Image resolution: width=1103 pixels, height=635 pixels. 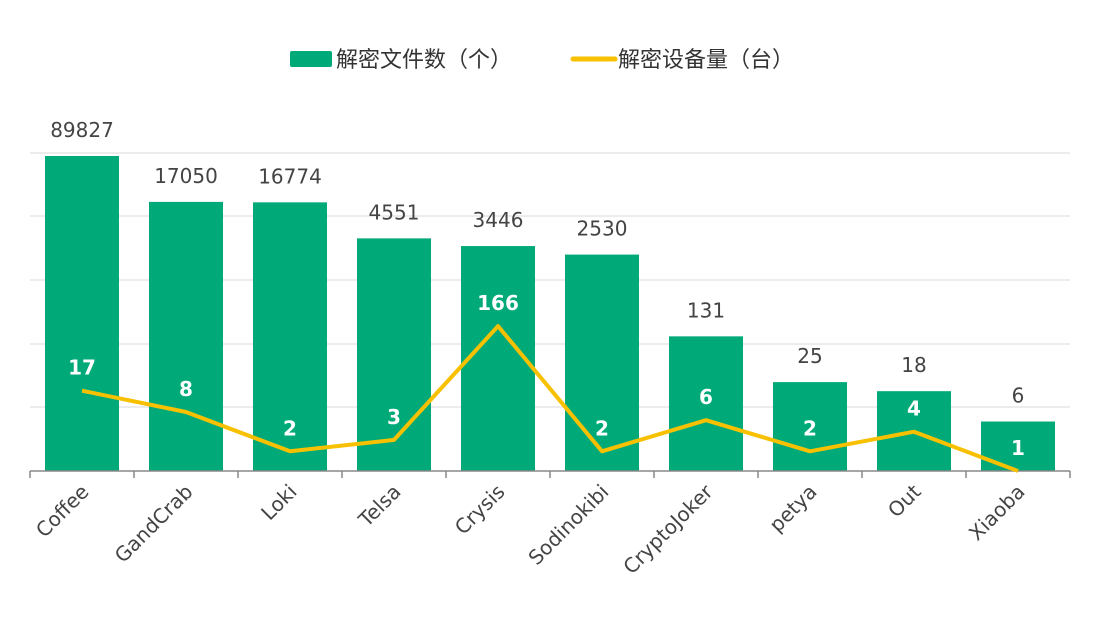 What do you see at coordinates (82, 130) in the screenshot?
I see `bar-value-label-coffee: 89827` at bounding box center [82, 130].